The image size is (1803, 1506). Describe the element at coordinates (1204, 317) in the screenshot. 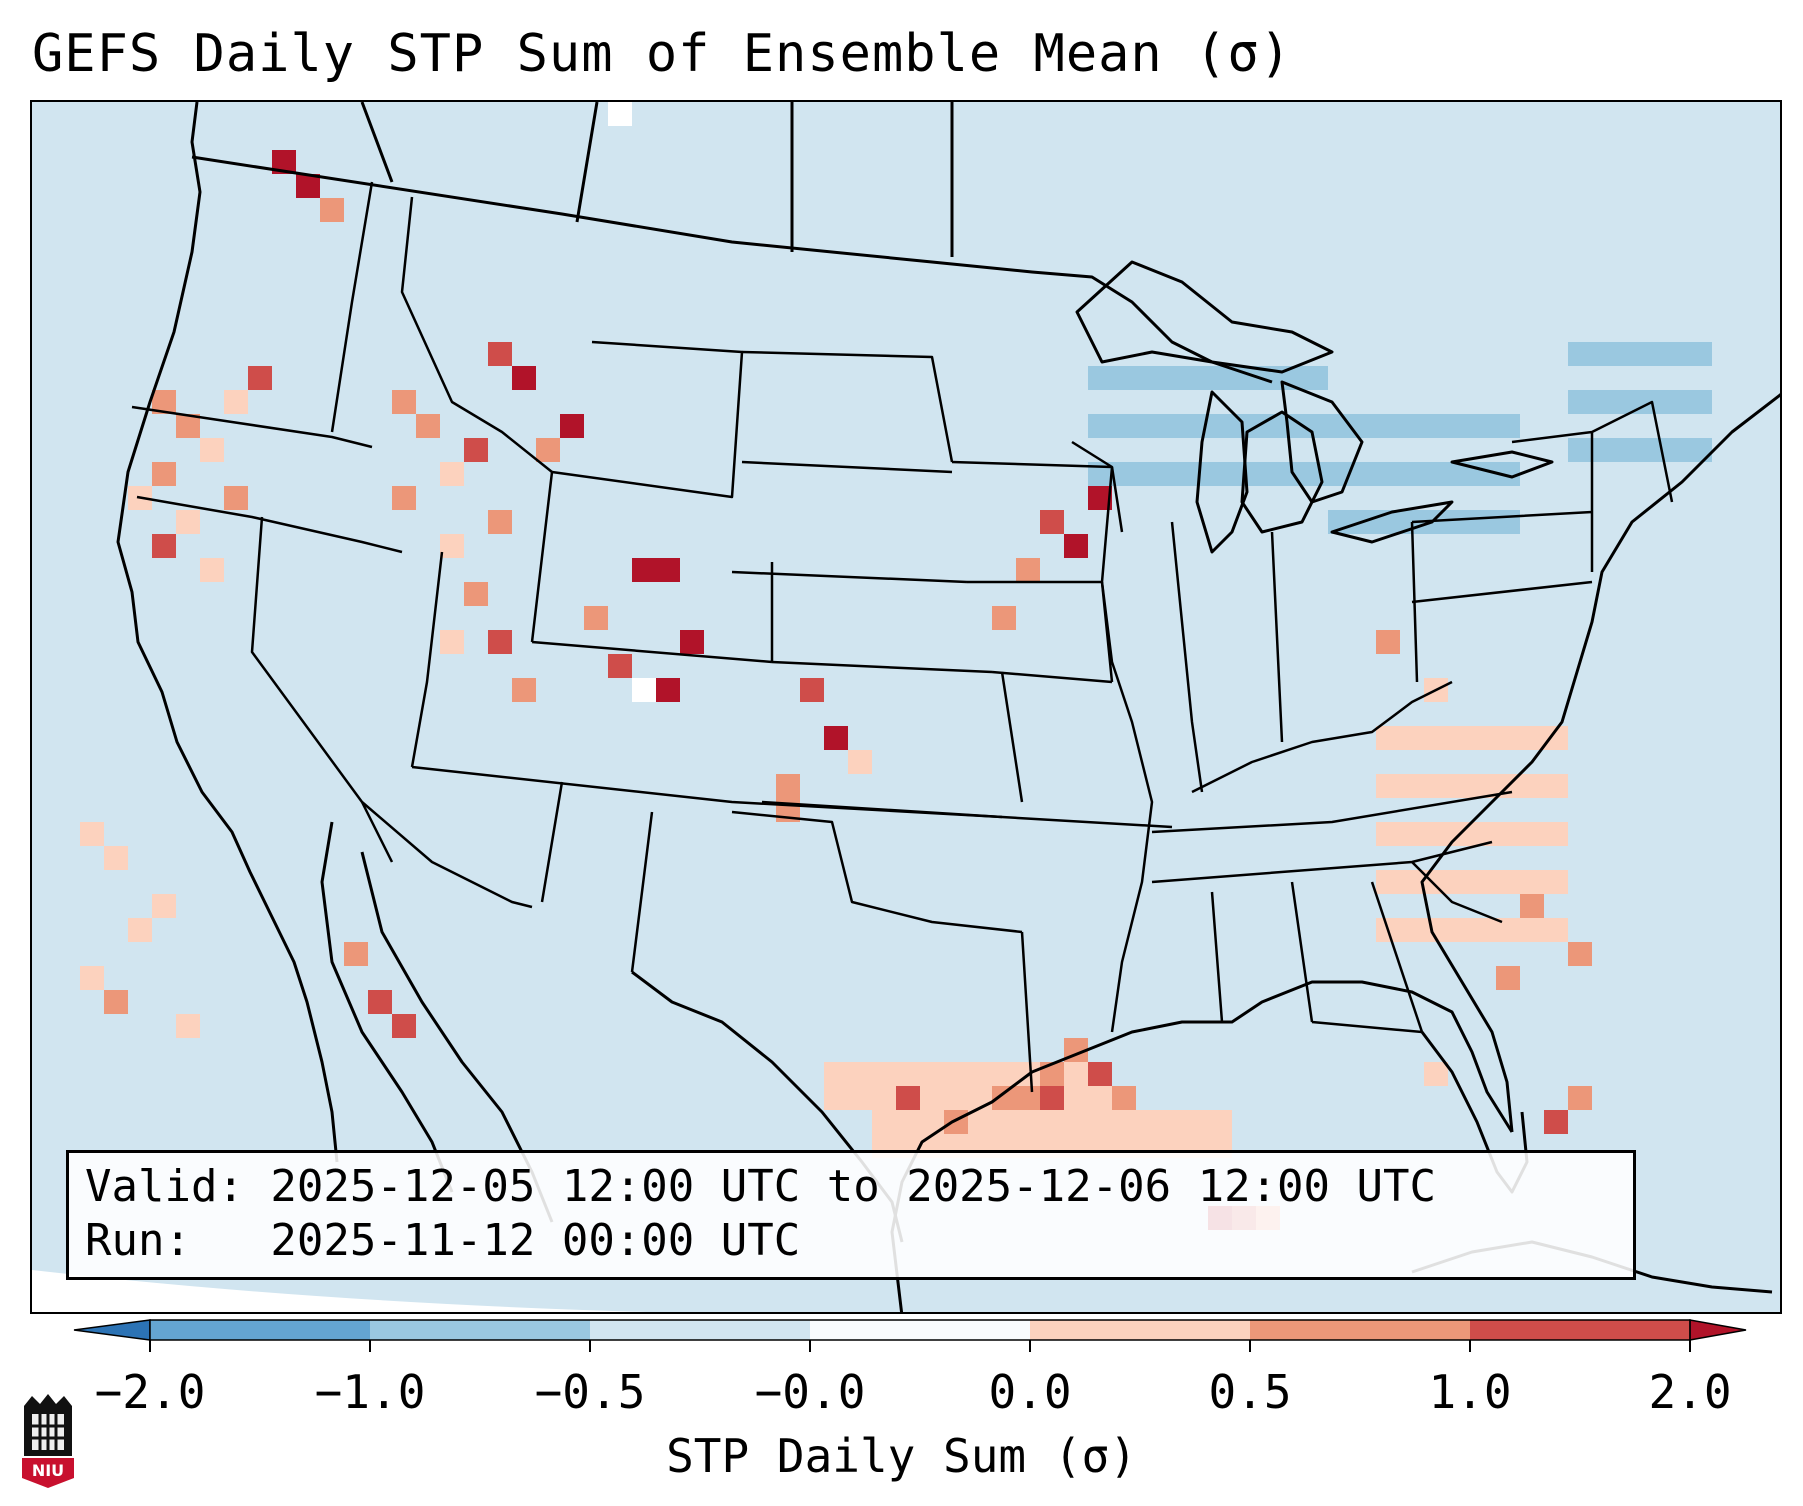

I see `lake-superior` at that location.